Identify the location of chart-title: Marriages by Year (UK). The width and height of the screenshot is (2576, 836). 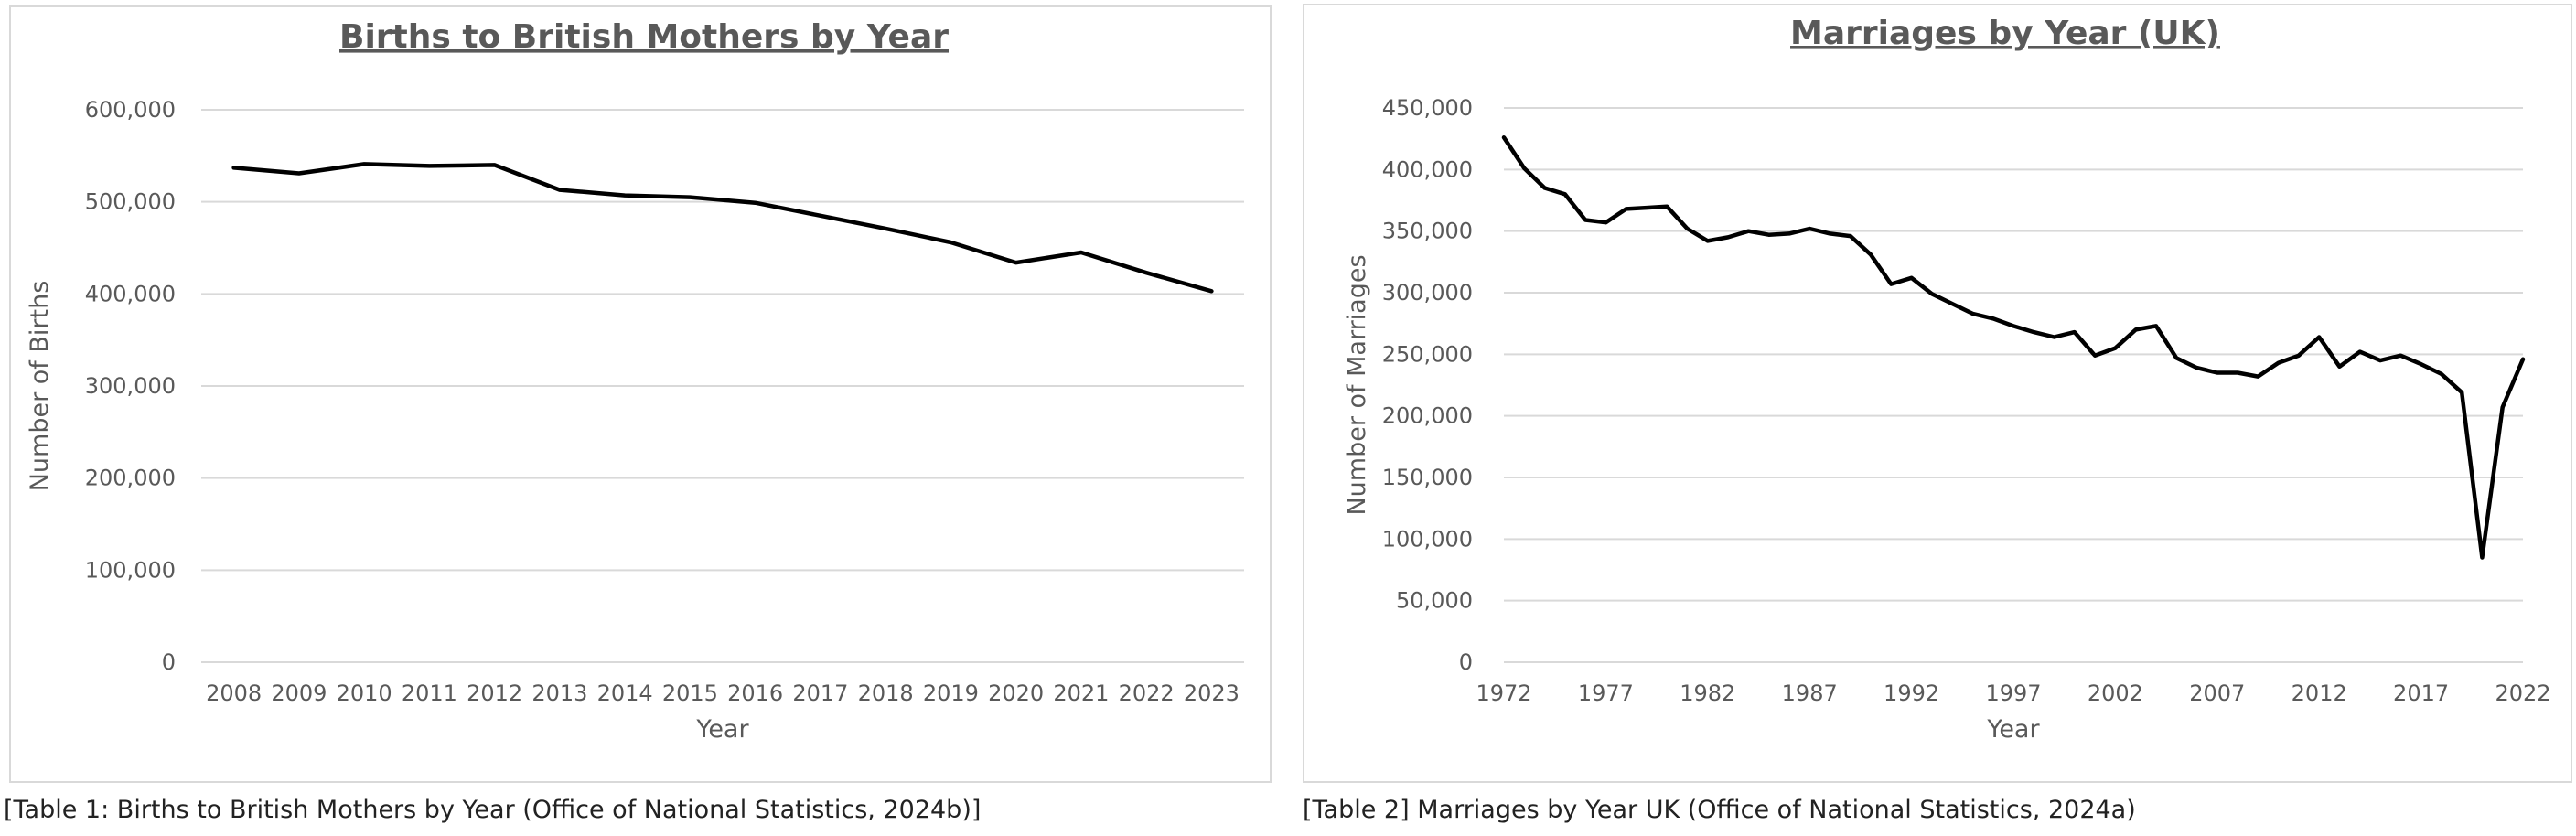
(2005, 33).